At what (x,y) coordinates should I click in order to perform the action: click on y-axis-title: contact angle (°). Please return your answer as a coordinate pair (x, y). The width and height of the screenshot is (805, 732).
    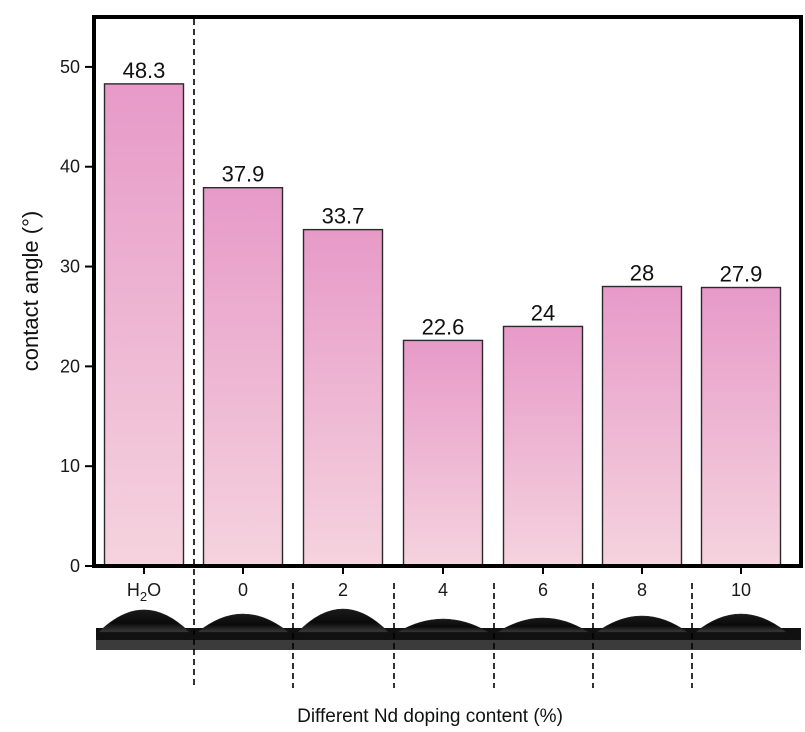
    Looking at the image, I should click on (30, 291).